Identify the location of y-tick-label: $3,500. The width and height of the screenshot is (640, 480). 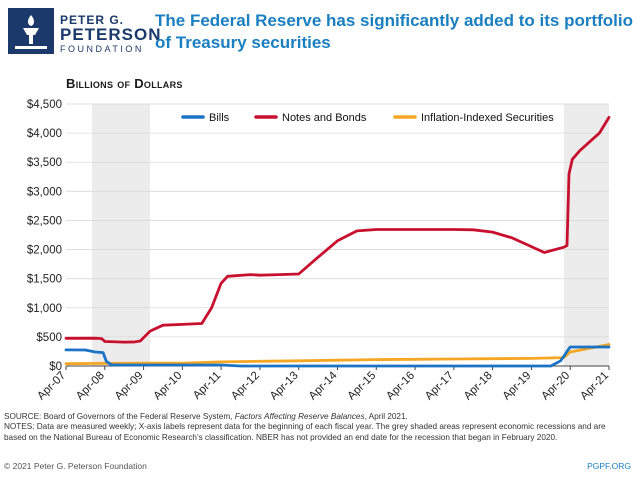
(44, 163).